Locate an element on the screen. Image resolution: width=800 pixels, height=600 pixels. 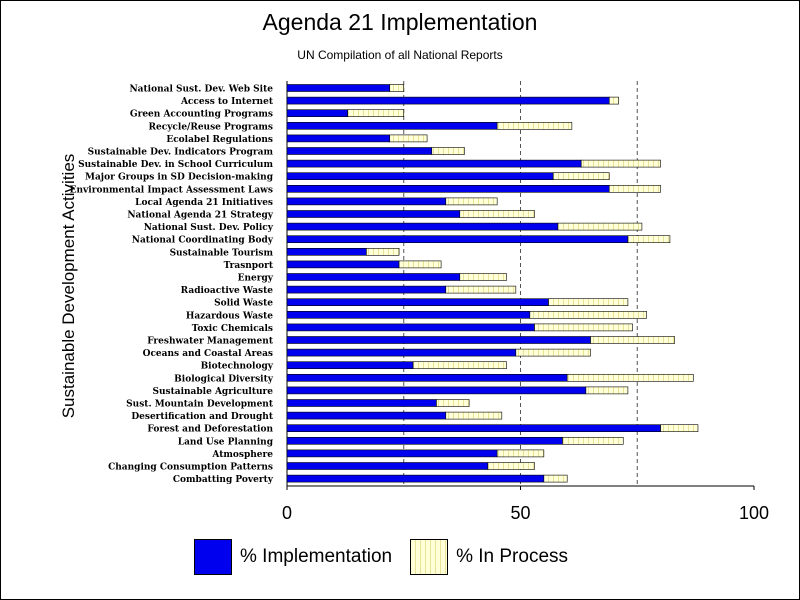
category-label: Local Agenda 21 Initiatives is located at coordinates (204, 203).